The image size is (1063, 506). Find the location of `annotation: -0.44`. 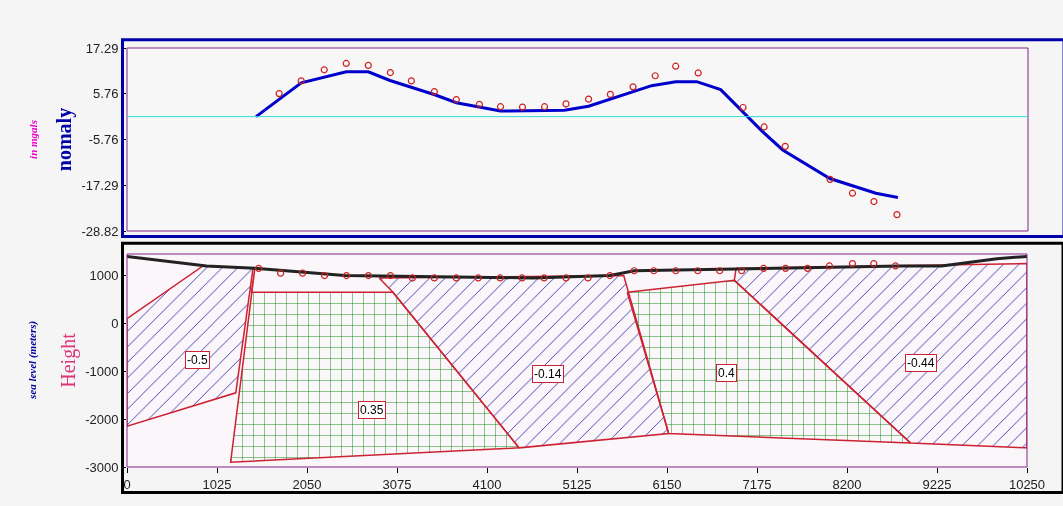

annotation: -0.44 is located at coordinates (921, 363).